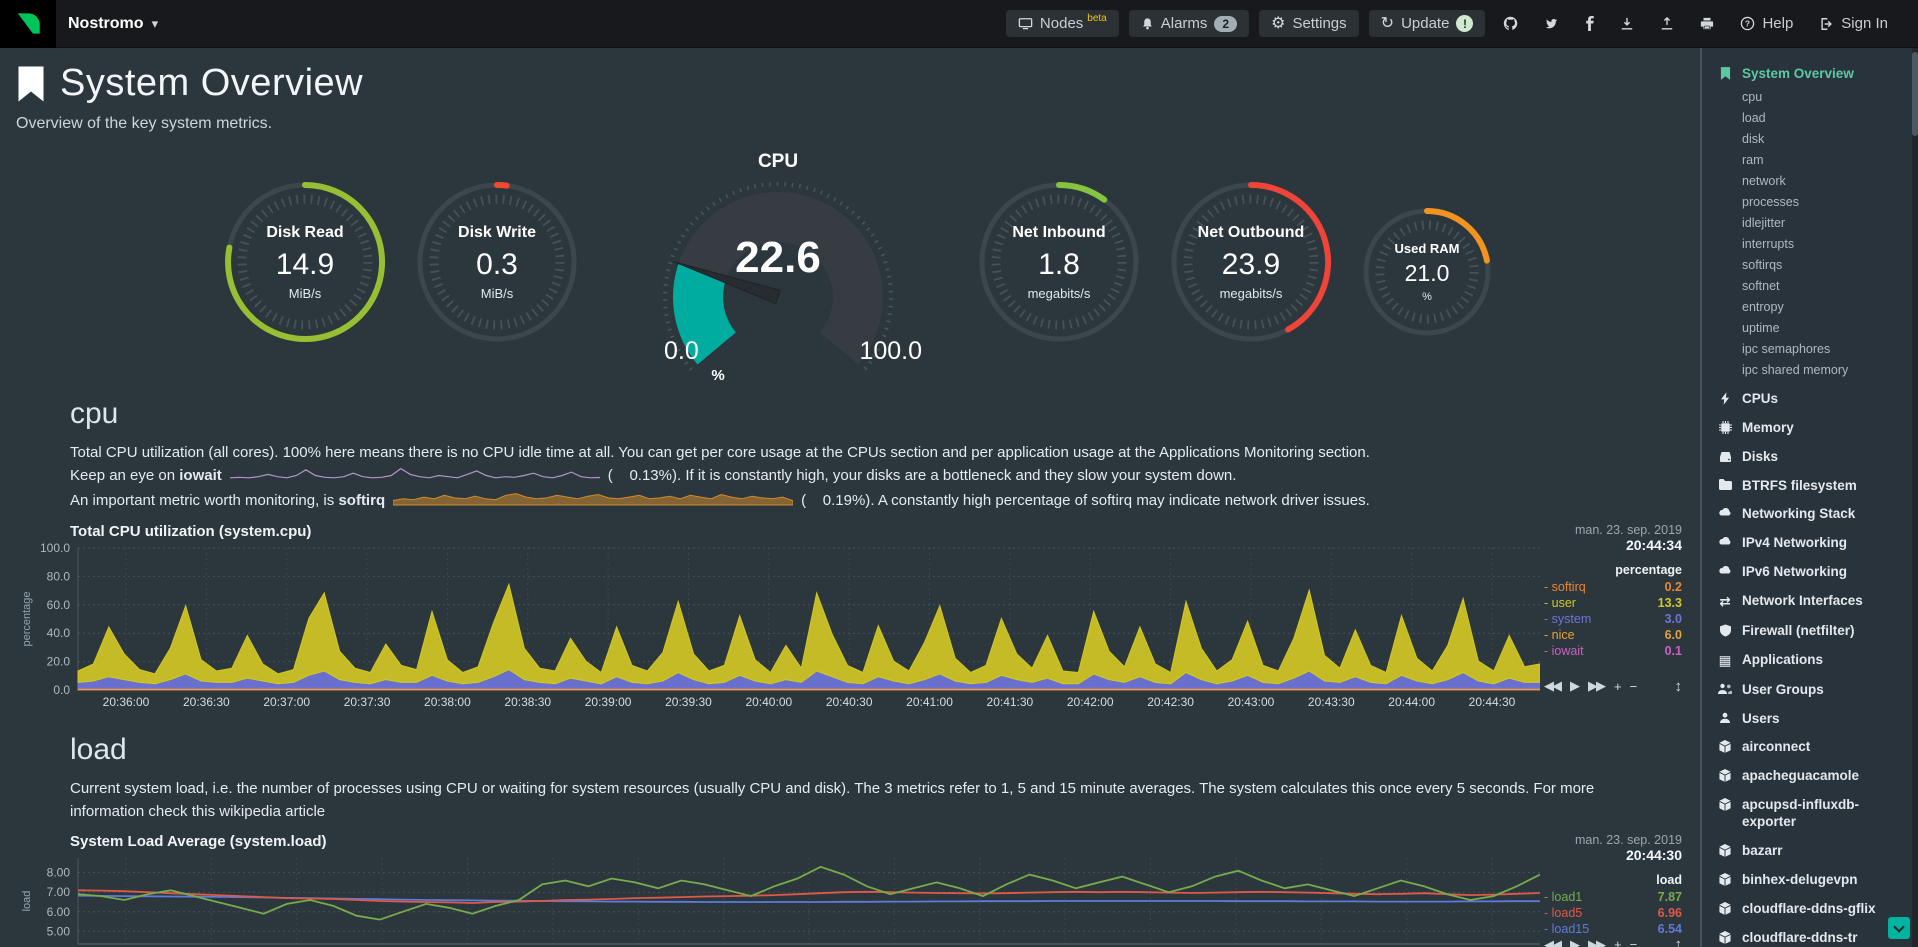 This screenshot has width=1918, height=947. I want to click on legend-value: 6.54, so click(1669, 929).